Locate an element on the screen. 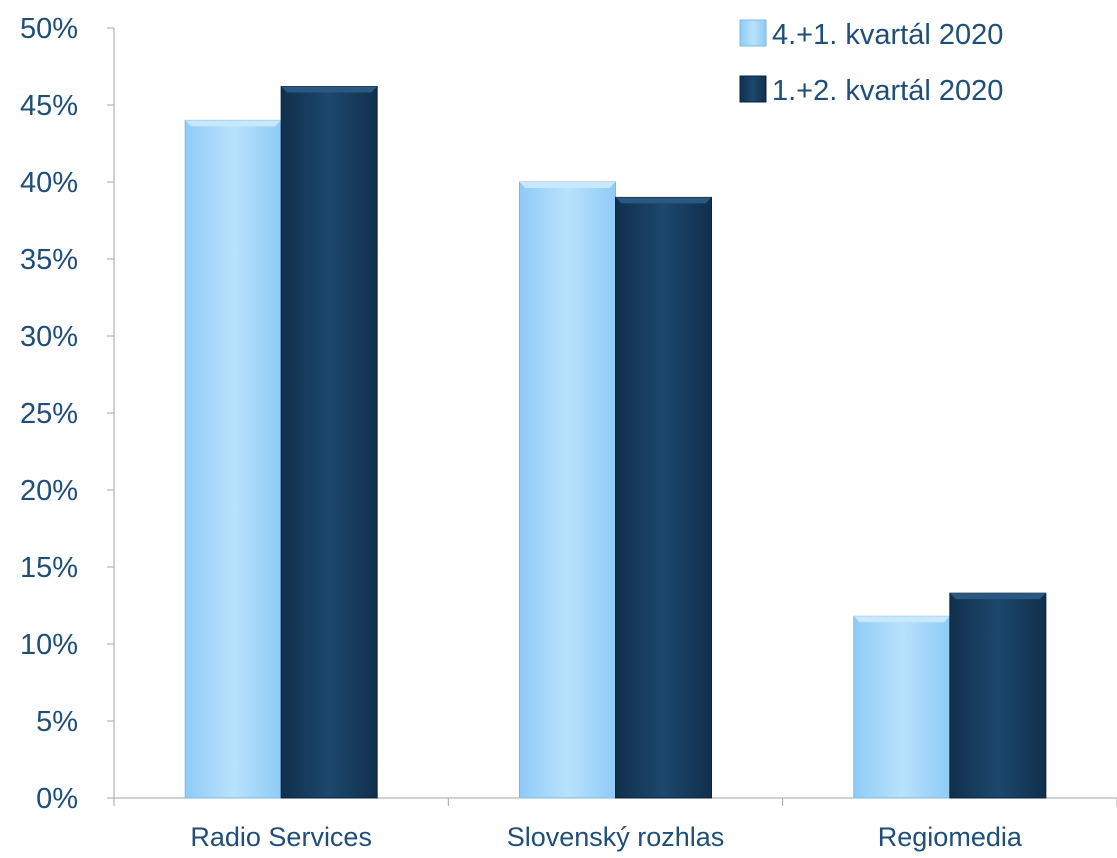  y-tick-label: 40% is located at coordinates (49, 183).